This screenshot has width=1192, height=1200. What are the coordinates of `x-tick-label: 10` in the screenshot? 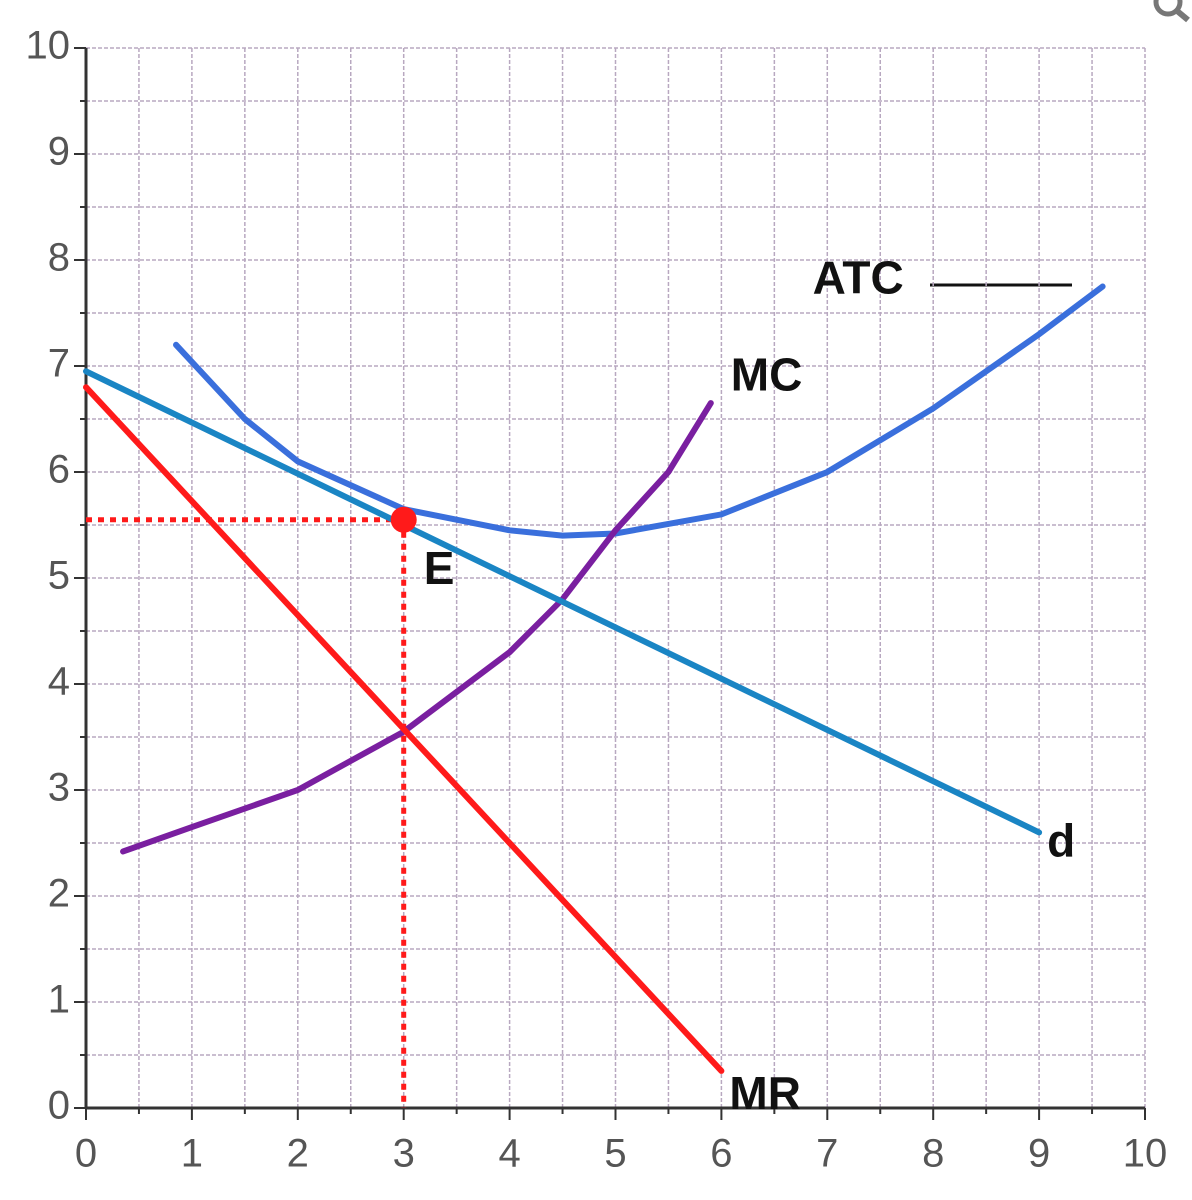 It's located at (1145, 1154).